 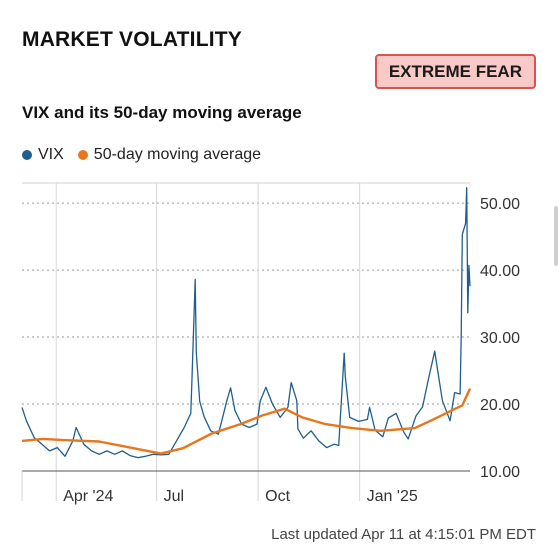 I want to click on status-badge: EXTREME FEAR, so click(x=455, y=71).